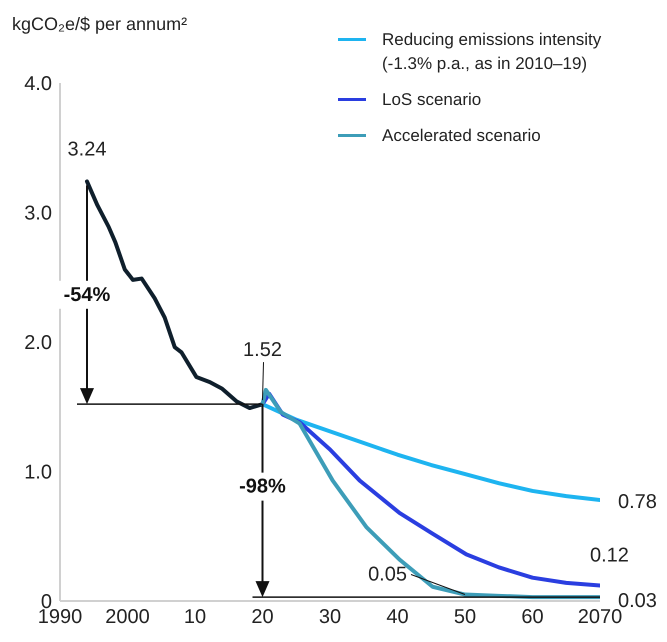 This screenshot has width=667, height=642. What do you see at coordinates (38, 343) in the screenshot?
I see `y-tick-label: 2.0` at bounding box center [38, 343].